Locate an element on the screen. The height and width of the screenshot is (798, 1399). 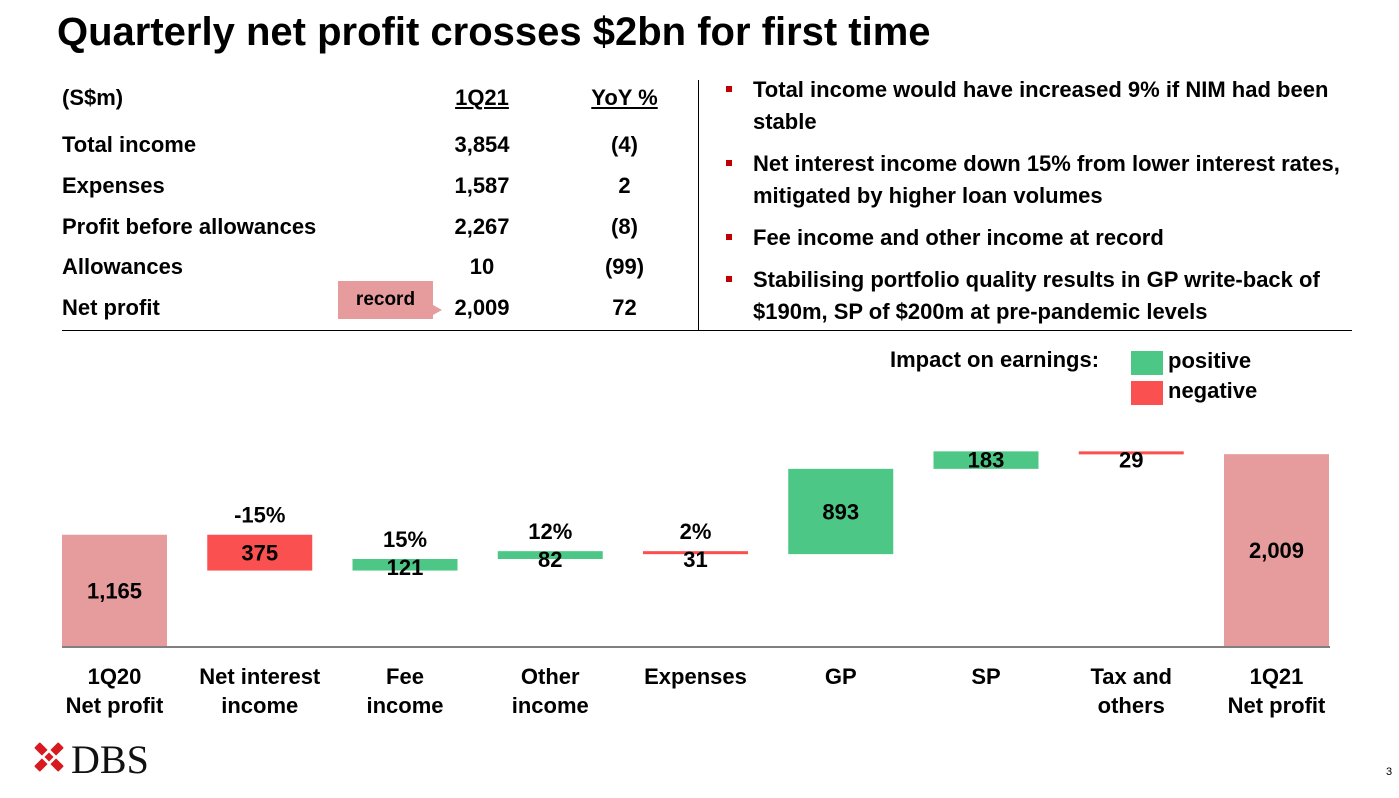
dbs-logo-text: DBS is located at coordinates (110, 759).